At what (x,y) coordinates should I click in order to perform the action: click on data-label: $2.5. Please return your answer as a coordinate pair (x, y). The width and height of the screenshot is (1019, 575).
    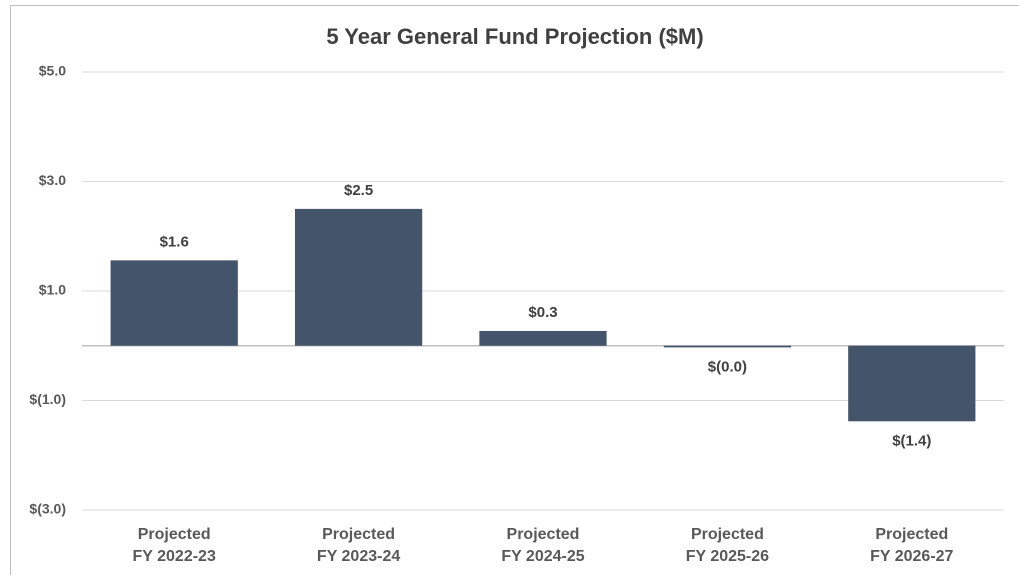
    Looking at the image, I should click on (358, 190).